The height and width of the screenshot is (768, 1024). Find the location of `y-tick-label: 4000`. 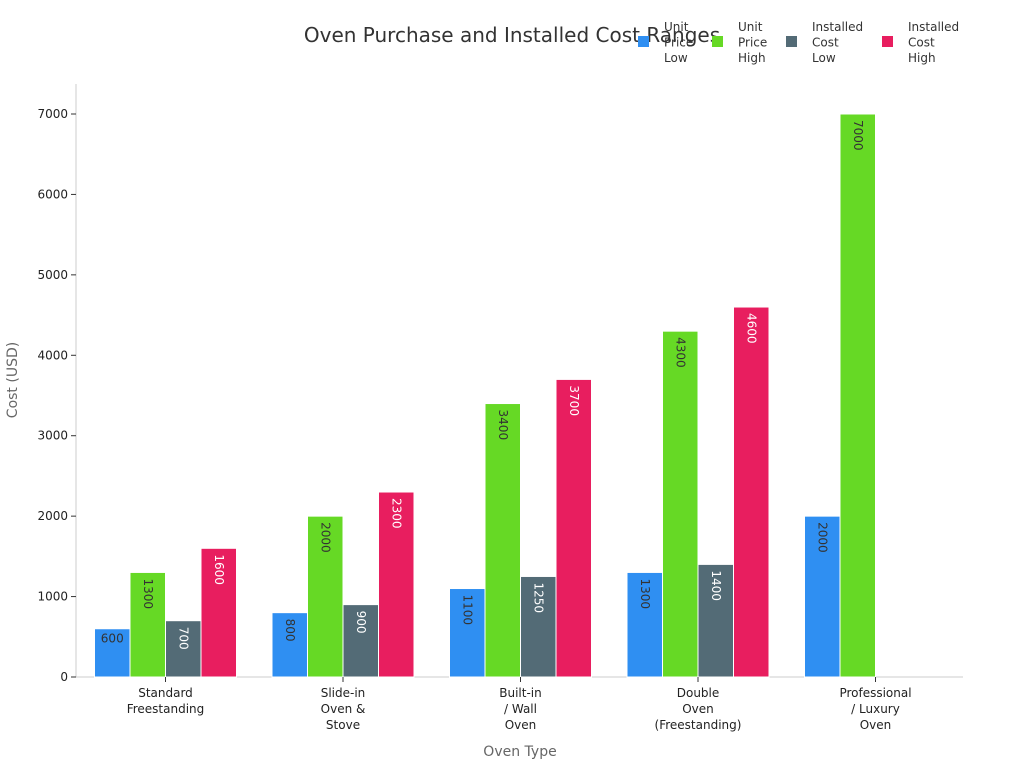

y-tick-label: 4000 is located at coordinates (52, 355).